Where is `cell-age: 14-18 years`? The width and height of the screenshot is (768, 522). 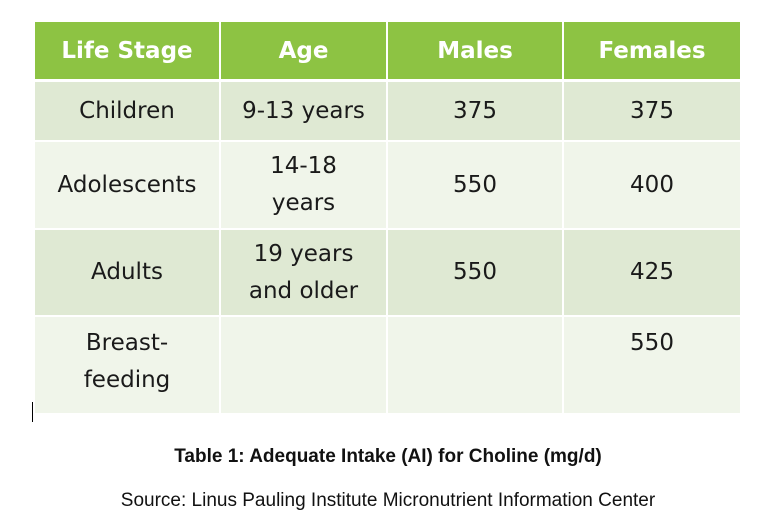
cell-age: 14-18 years is located at coordinates (304, 185).